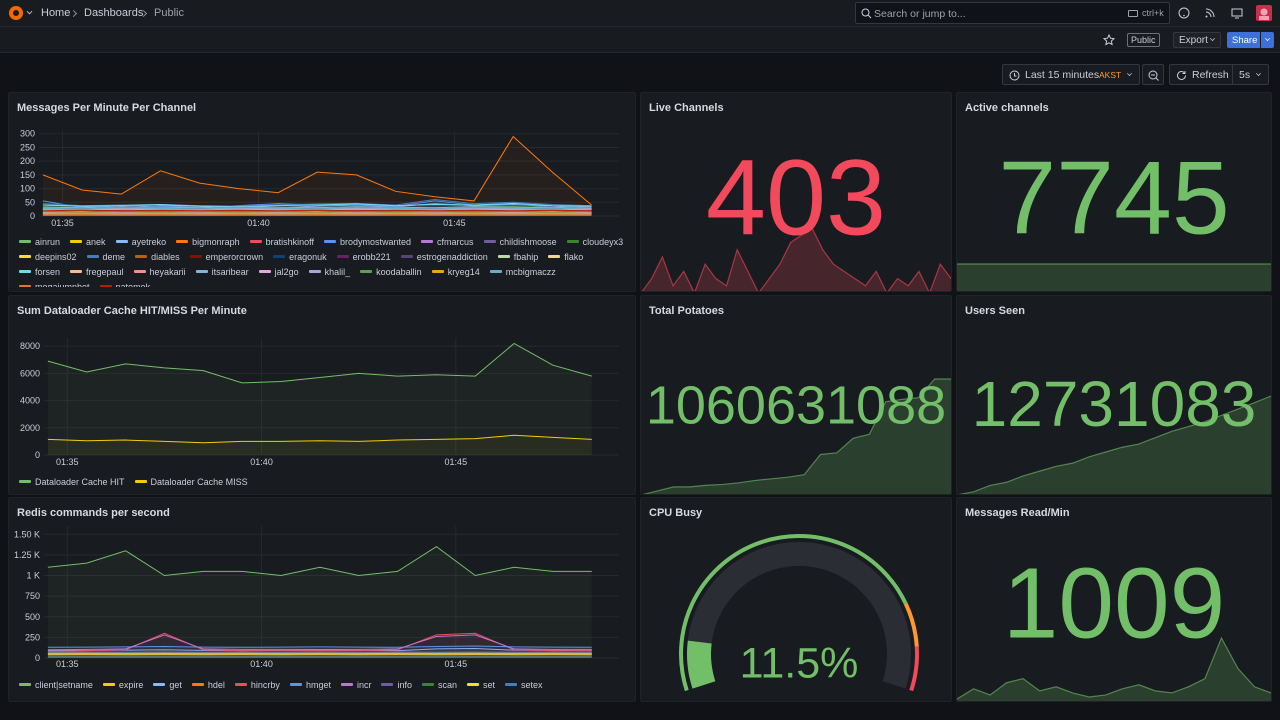 Image resolution: width=1280 pixels, height=720 pixels. What do you see at coordinates (278, 271) in the screenshot?
I see `legend-item: jal2go` at bounding box center [278, 271].